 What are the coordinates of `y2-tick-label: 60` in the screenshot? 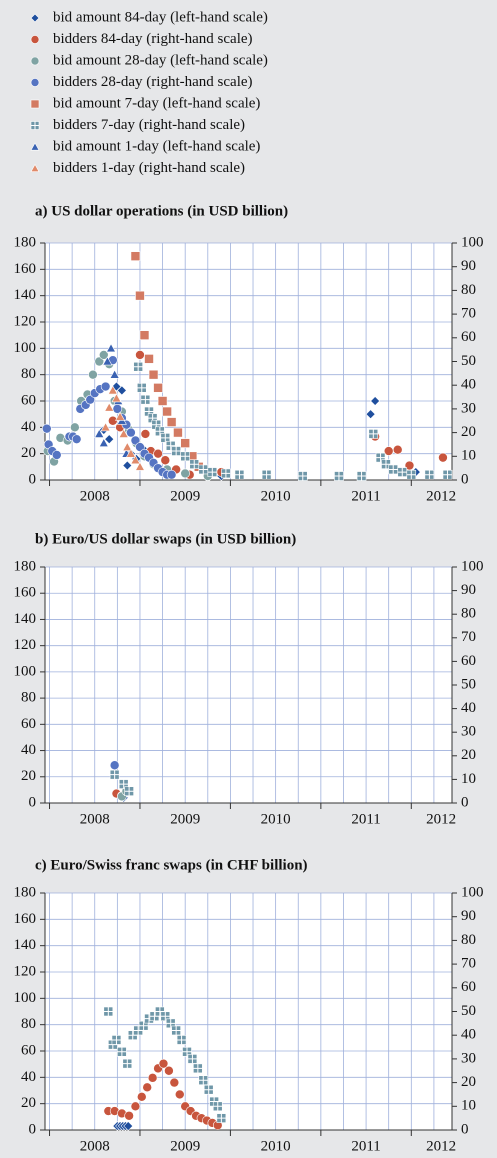 It's located at (468, 987).